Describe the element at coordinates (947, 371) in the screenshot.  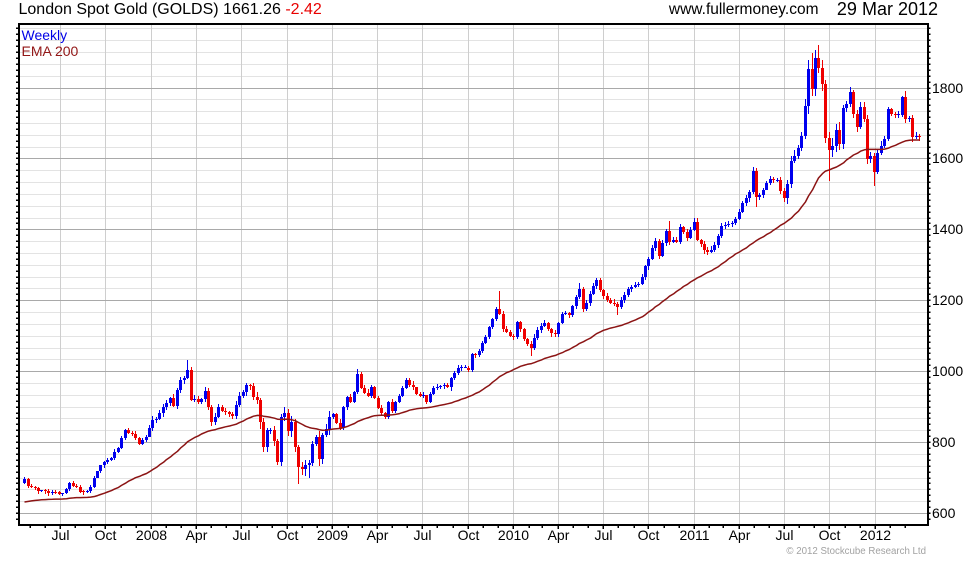
I see `svg-text: 1000` at that location.